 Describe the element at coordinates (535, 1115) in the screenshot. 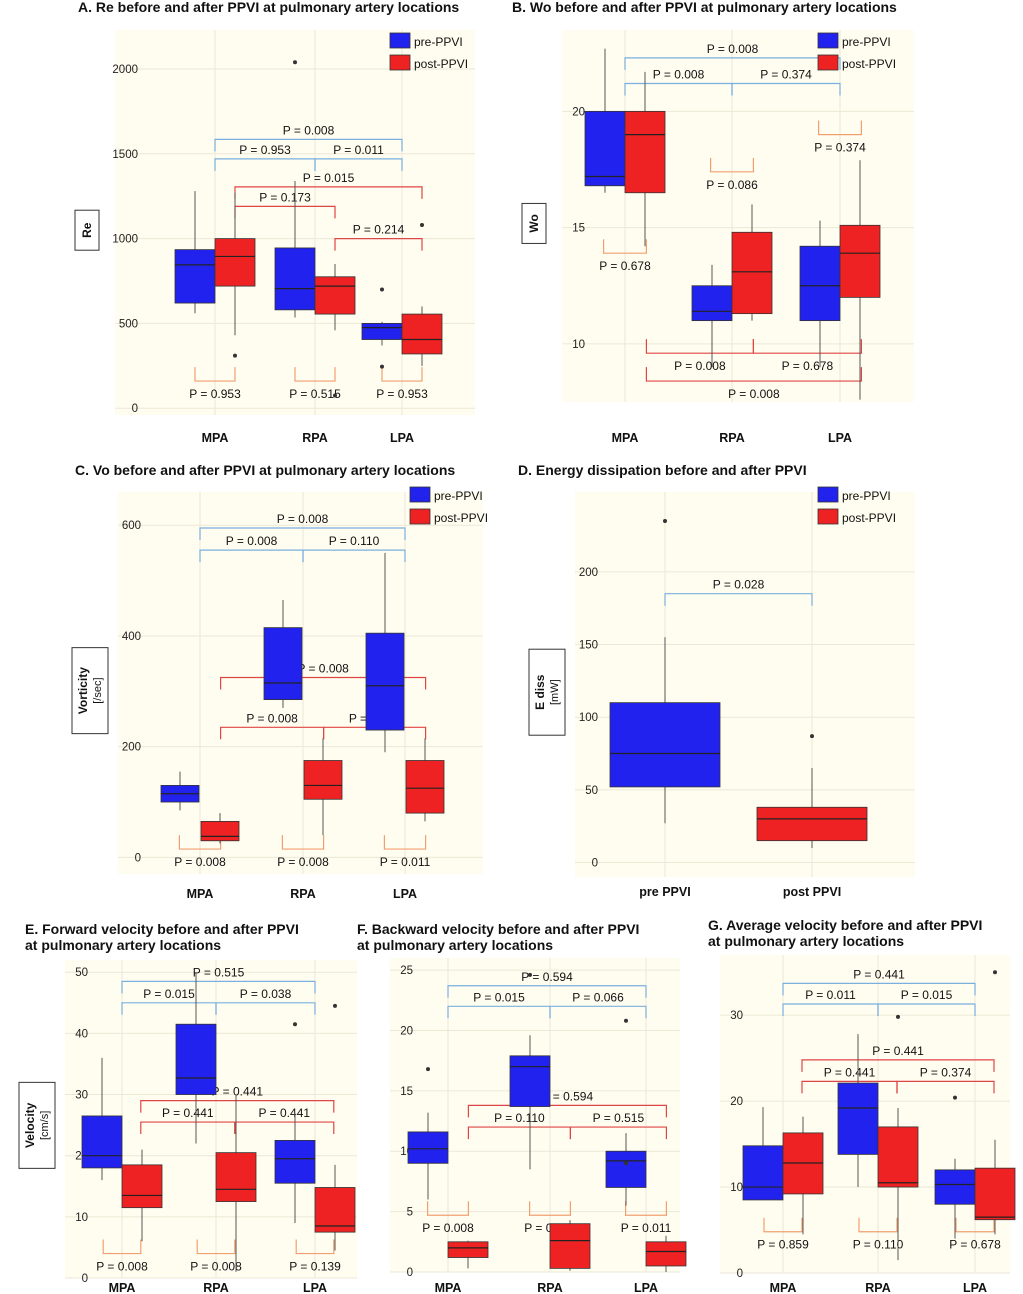

I see `plot-background` at that location.